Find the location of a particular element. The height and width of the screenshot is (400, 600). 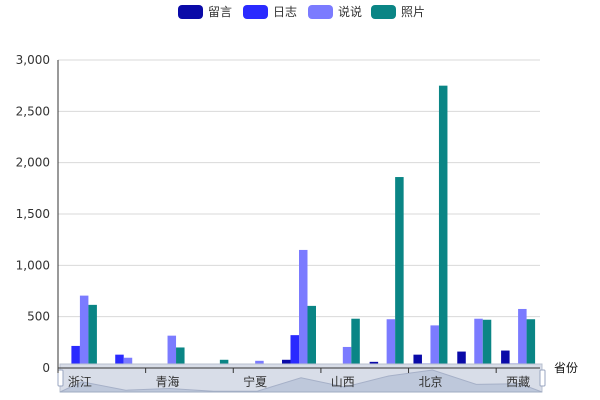

legend-item: 留言 is located at coordinates (205, 12).